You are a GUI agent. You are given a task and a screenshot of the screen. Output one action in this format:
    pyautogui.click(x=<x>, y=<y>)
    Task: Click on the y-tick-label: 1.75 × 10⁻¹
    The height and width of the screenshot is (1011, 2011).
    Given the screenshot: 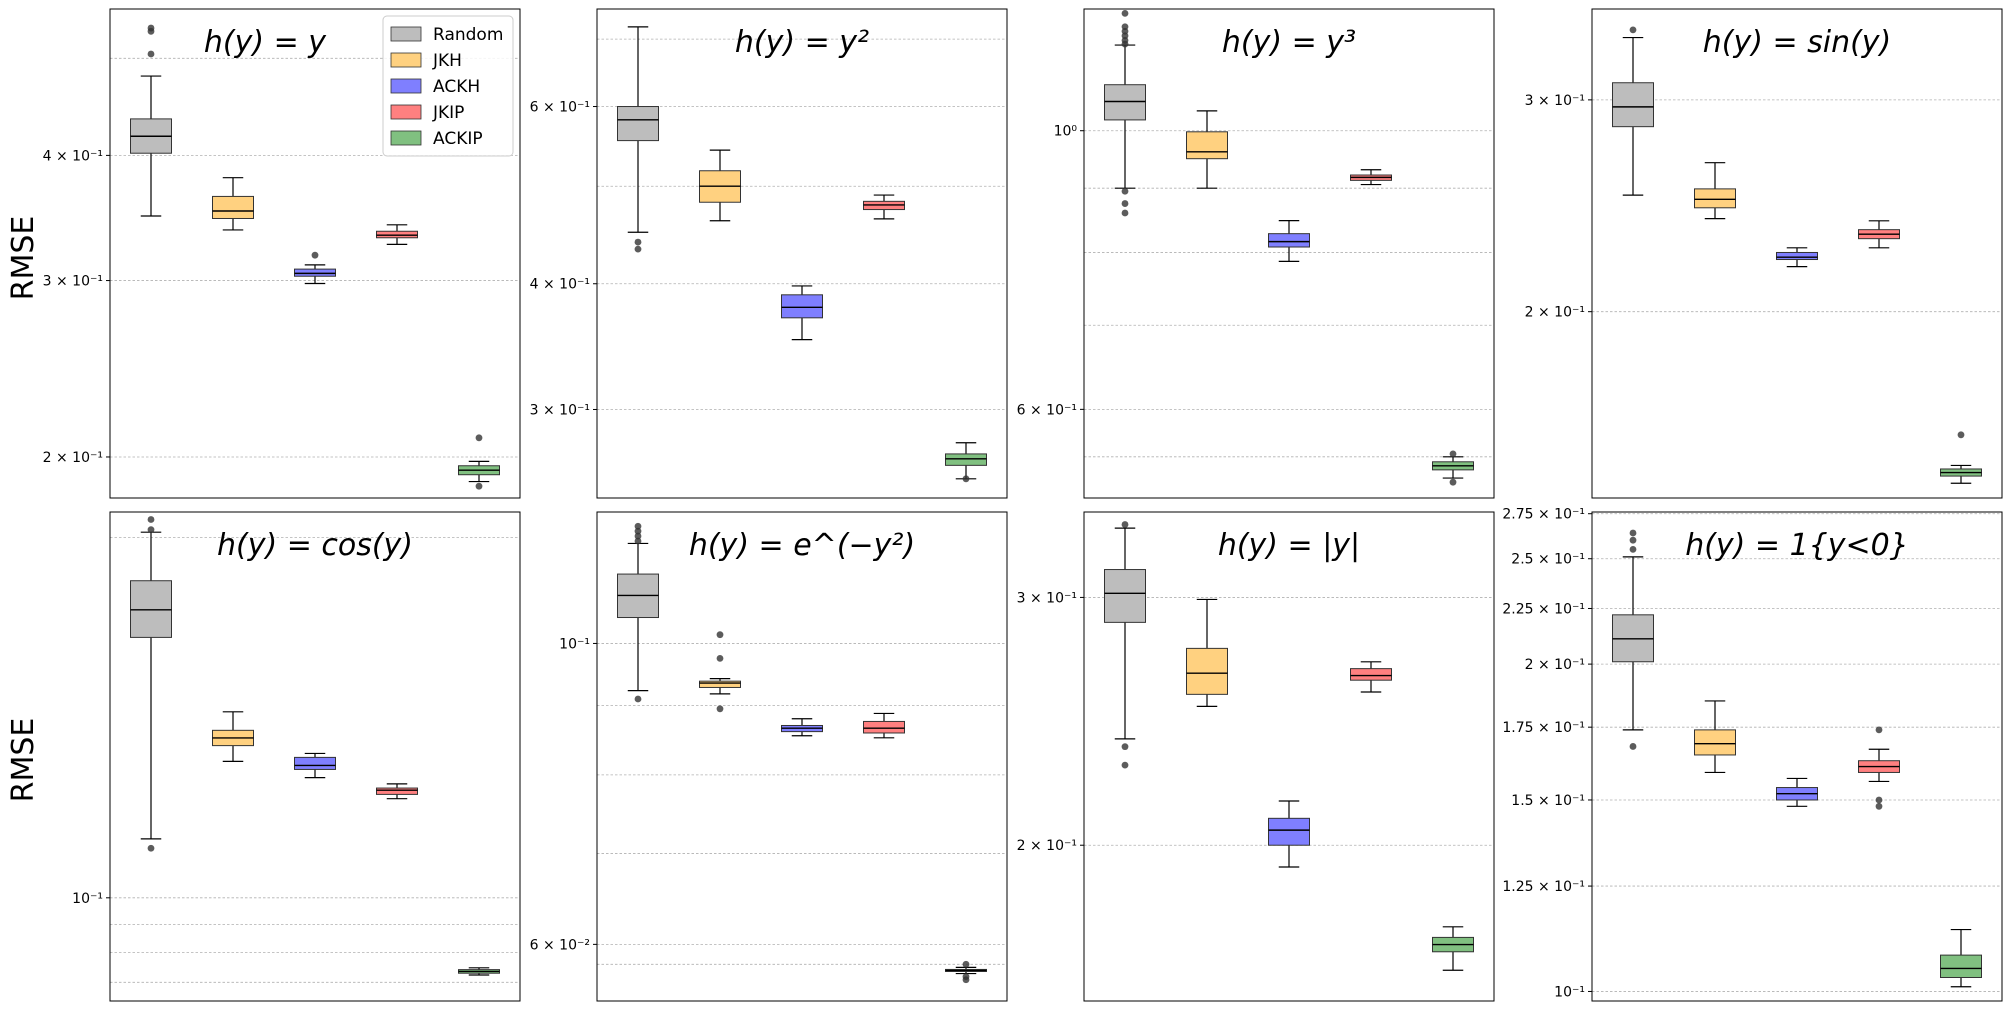 What is the action you would take?
    pyautogui.click(x=1543, y=728)
    